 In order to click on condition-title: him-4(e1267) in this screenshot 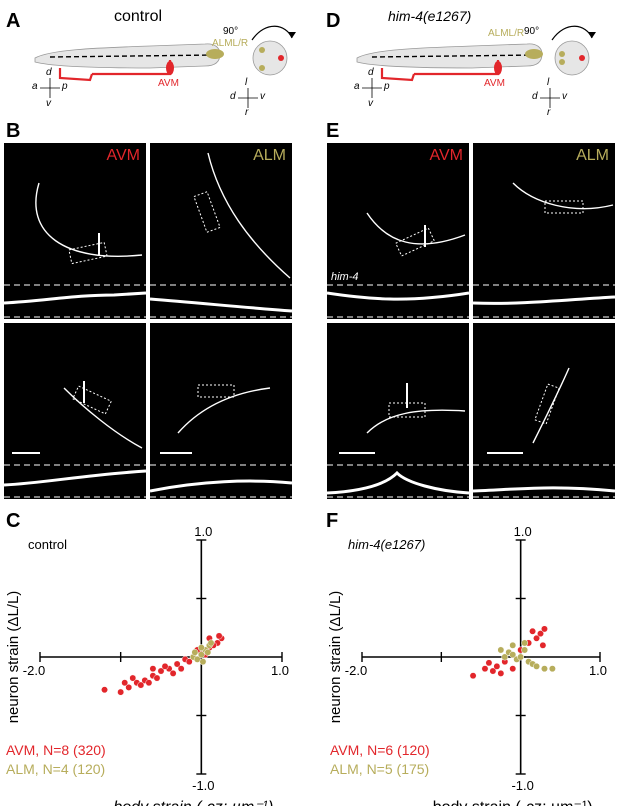, I will do `click(430, 16)`.